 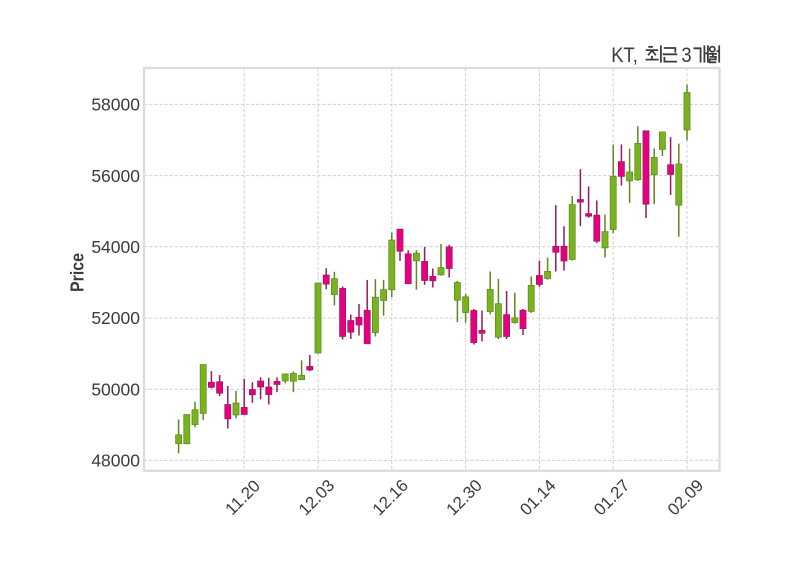 What do you see at coordinates (624, 55) in the screenshot?
I see `svg-text: KT,` at bounding box center [624, 55].